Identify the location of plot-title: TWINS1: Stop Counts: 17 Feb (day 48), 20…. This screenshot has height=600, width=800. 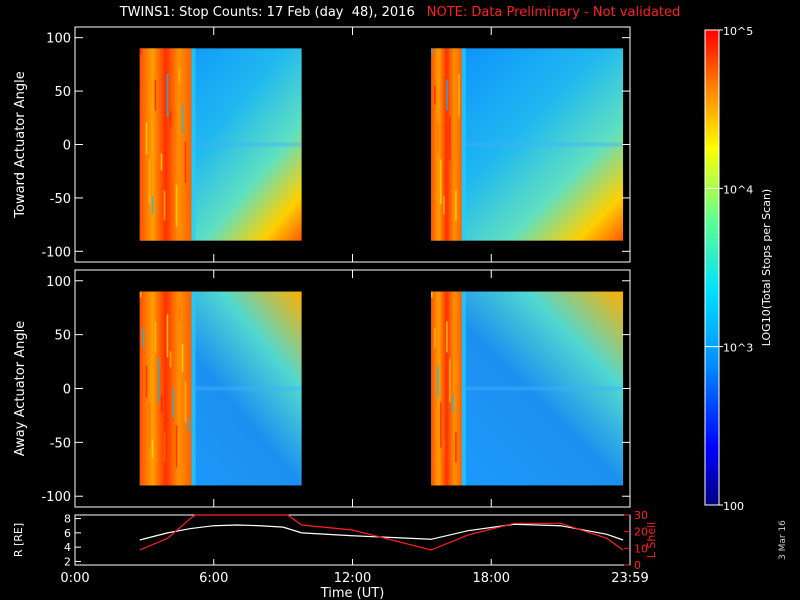
(400, 12).